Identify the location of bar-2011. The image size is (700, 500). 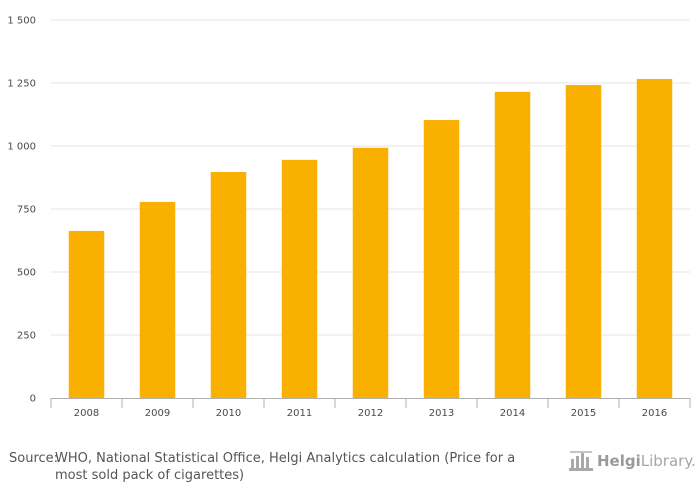
(299, 278).